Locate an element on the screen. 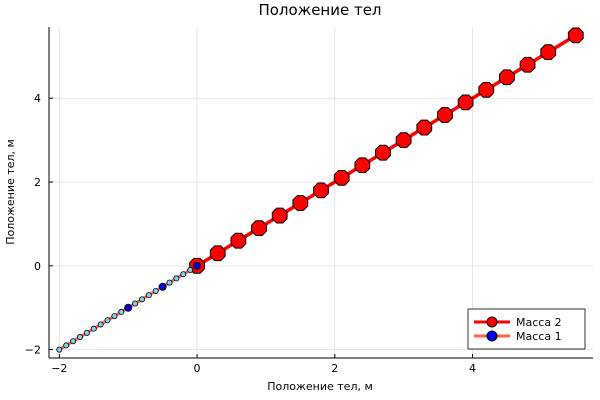  chart-title: Положение тел is located at coordinates (319, 10).